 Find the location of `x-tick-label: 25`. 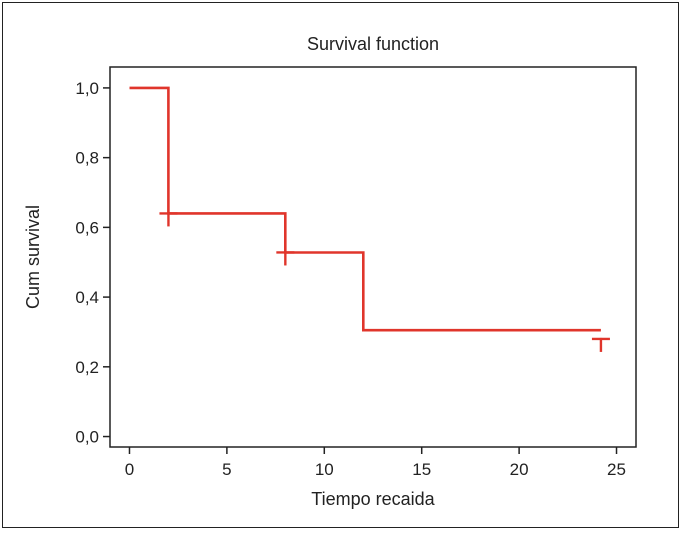

x-tick-label: 25 is located at coordinates (616, 469).